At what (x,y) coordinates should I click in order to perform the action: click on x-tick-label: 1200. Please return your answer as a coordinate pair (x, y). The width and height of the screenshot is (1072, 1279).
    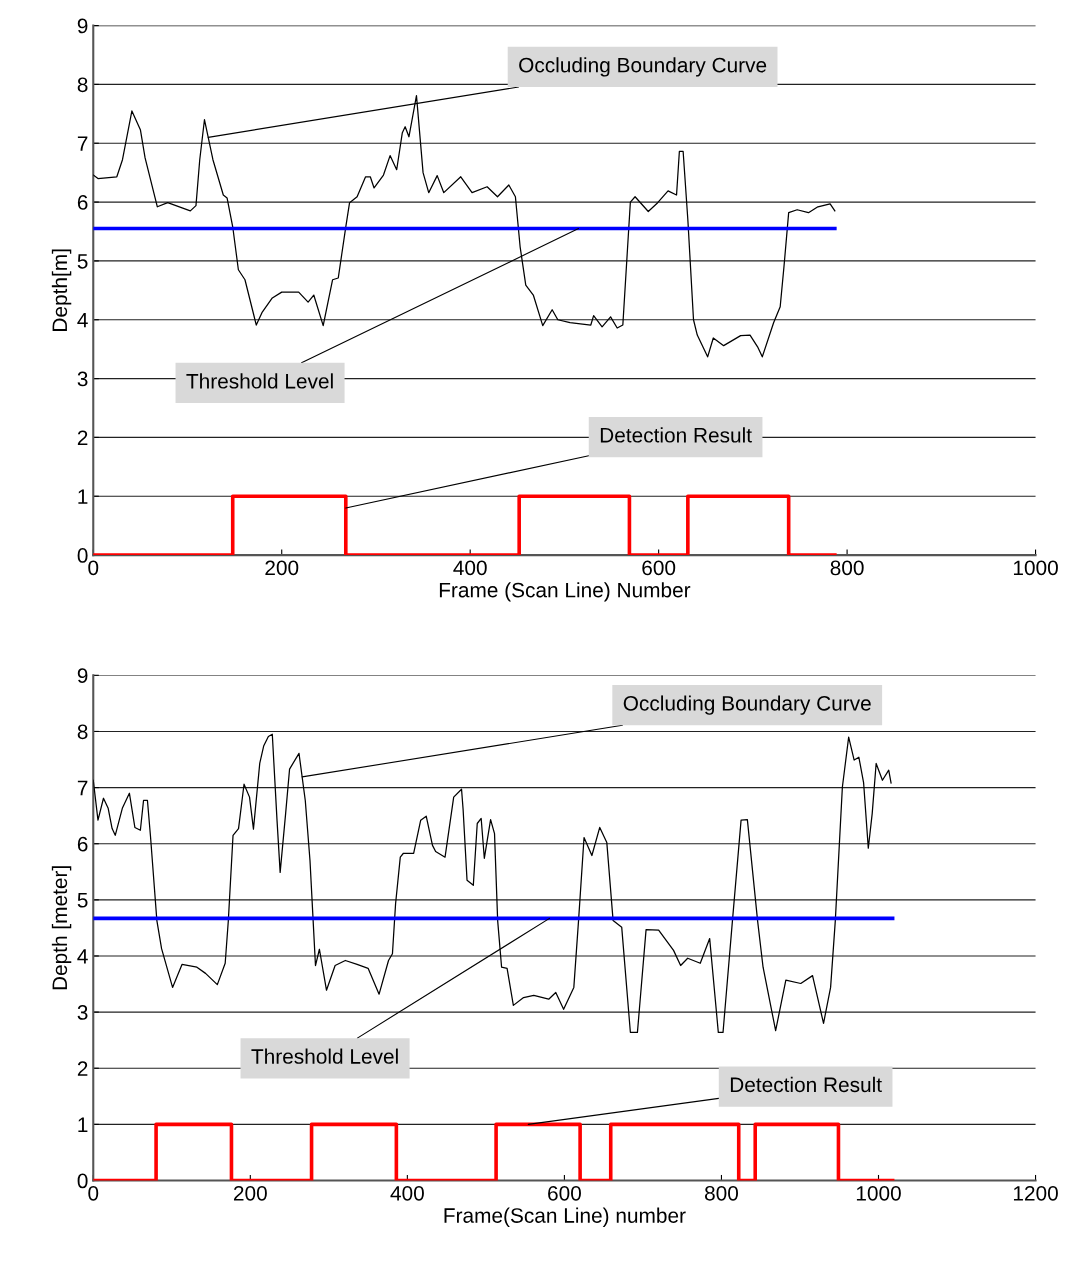
    Looking at the image, I should click on (1035, 1193).